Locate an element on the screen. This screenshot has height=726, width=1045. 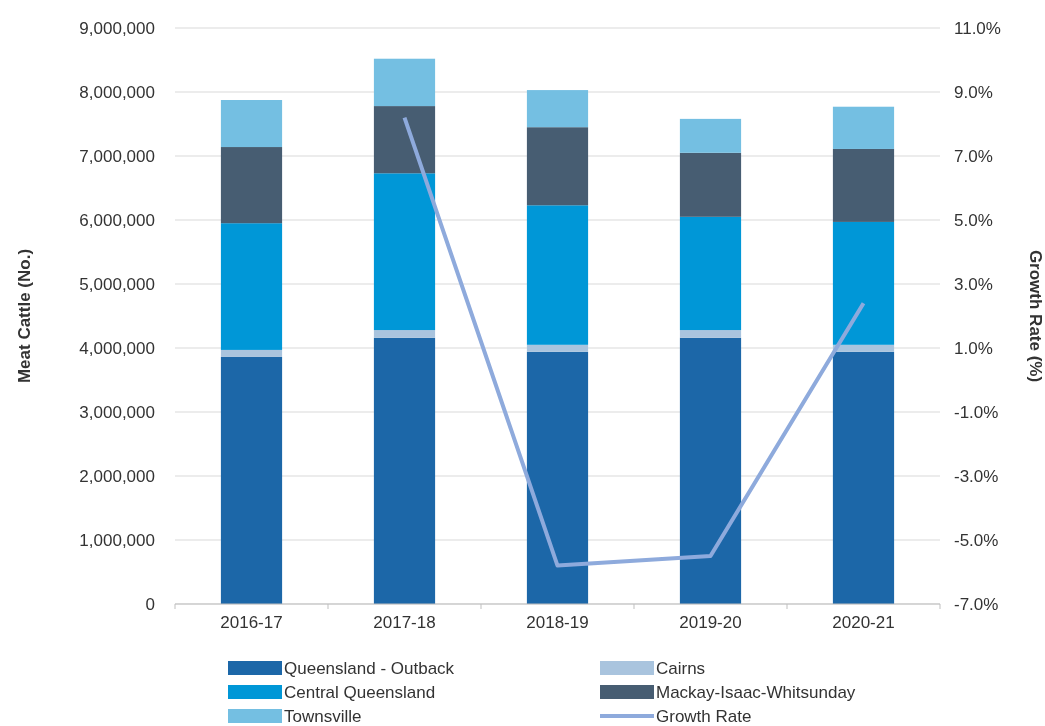
x-tick-label: 2019-20 is located at coordinates (710, 622).